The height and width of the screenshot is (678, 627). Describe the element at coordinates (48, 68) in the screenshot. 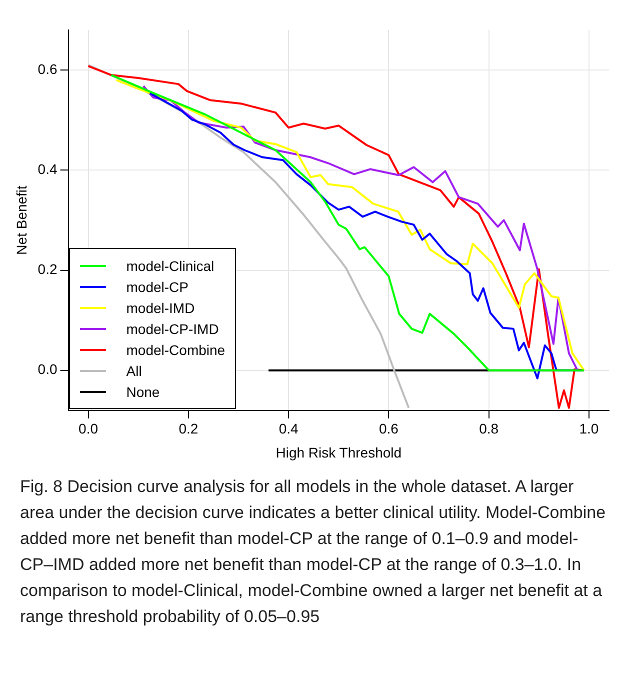

I see `y-tick-label: 0.6` at that location.